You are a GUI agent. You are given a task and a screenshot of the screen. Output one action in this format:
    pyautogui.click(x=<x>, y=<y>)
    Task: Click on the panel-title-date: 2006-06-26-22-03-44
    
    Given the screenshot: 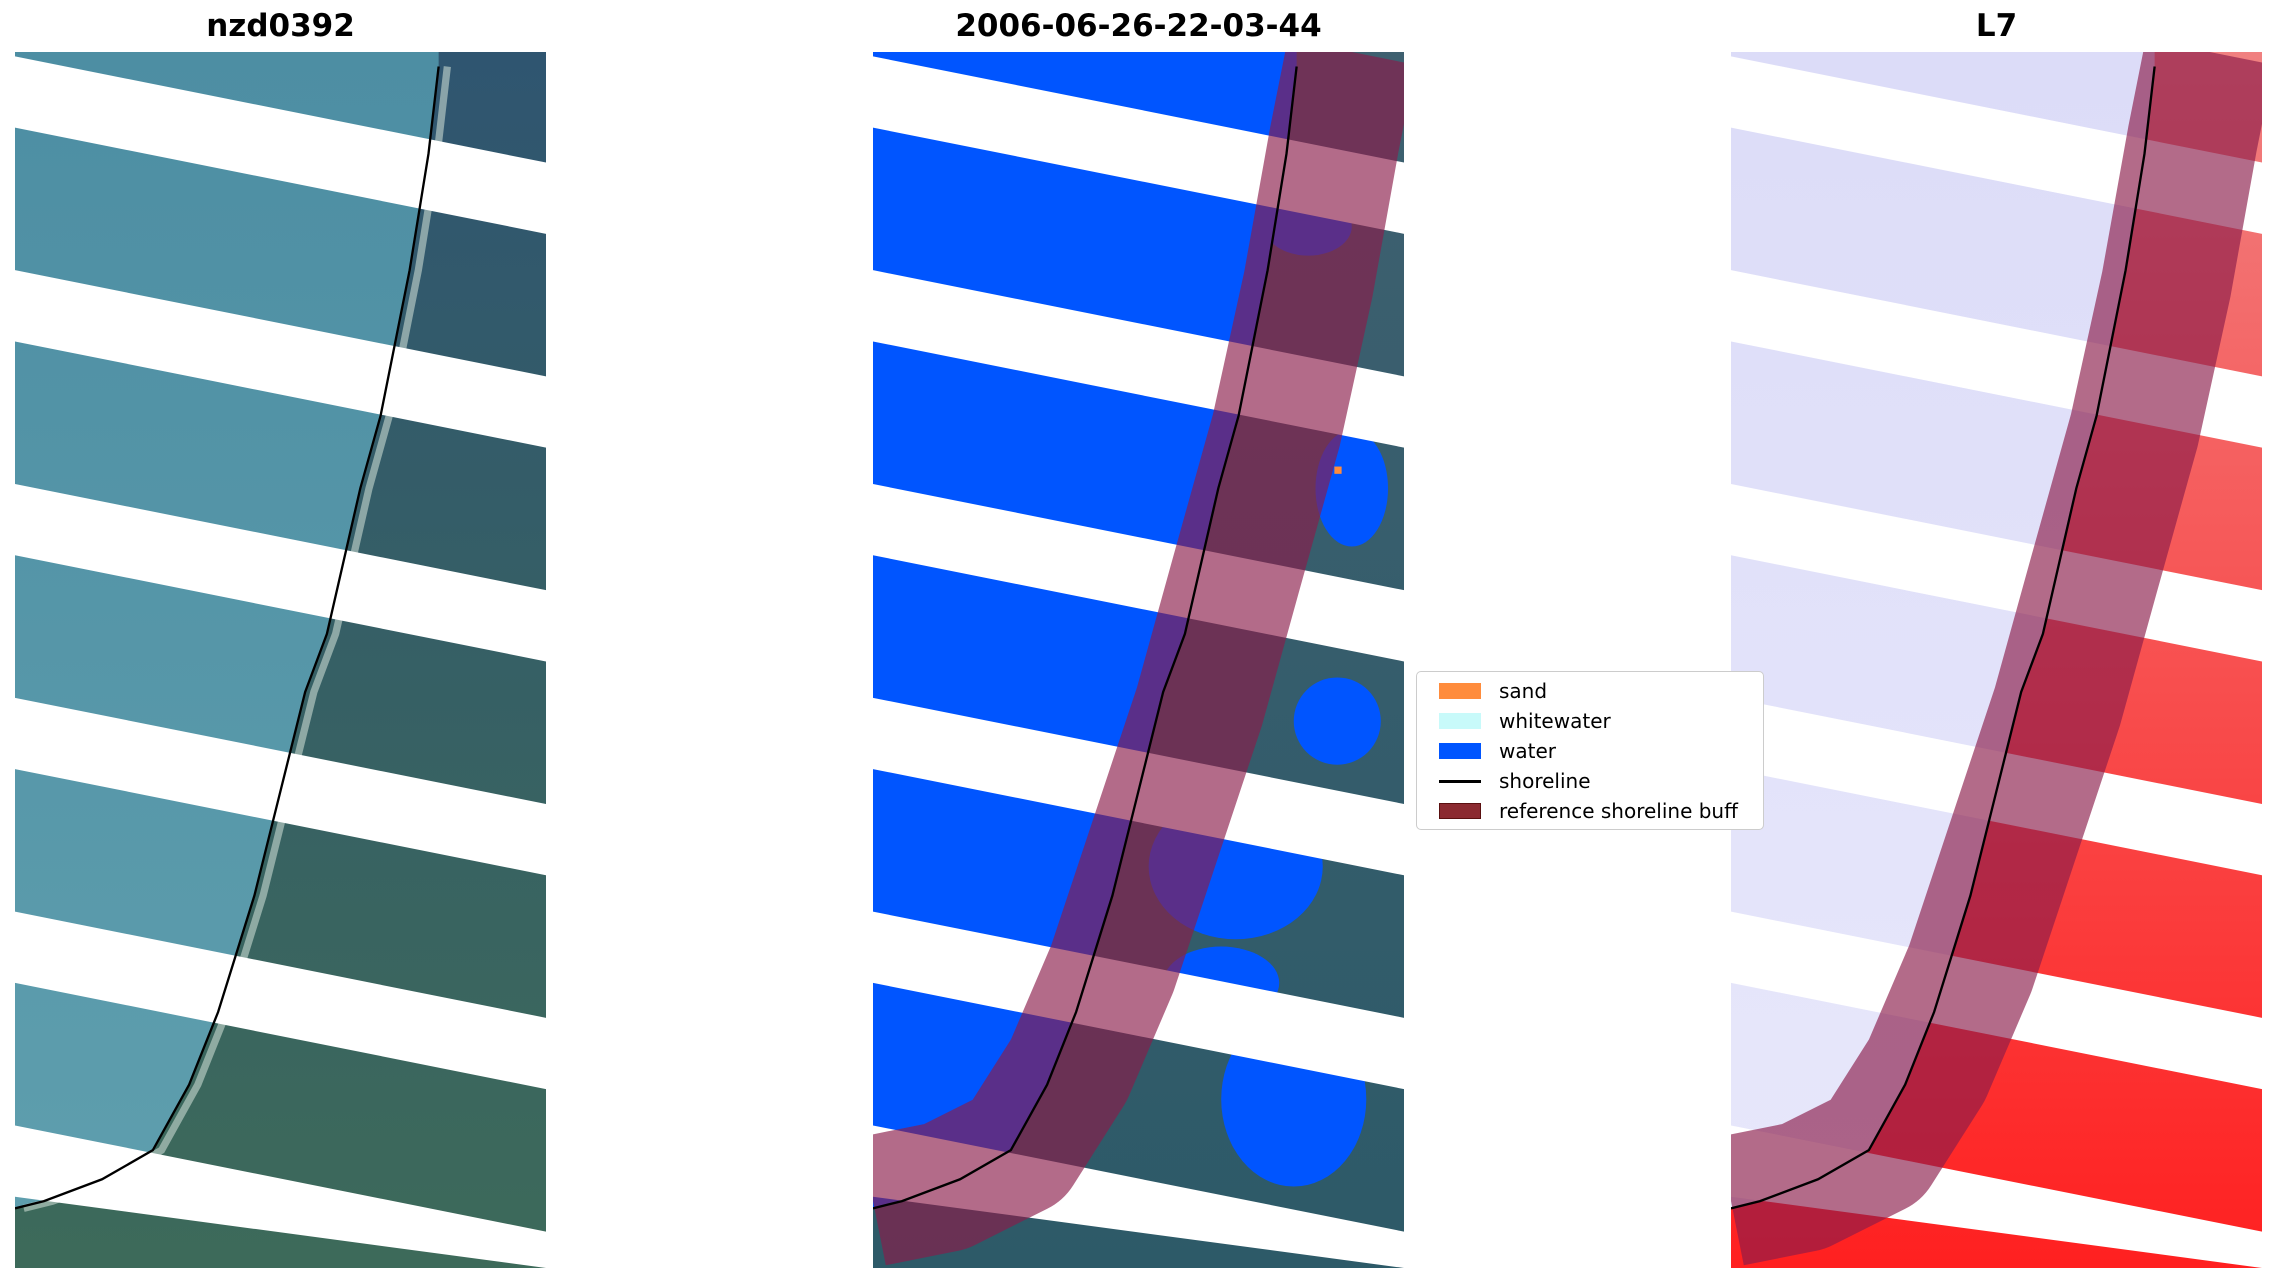 What is the action you would take?
    pyautogui.click(x=1138, y=26)
    